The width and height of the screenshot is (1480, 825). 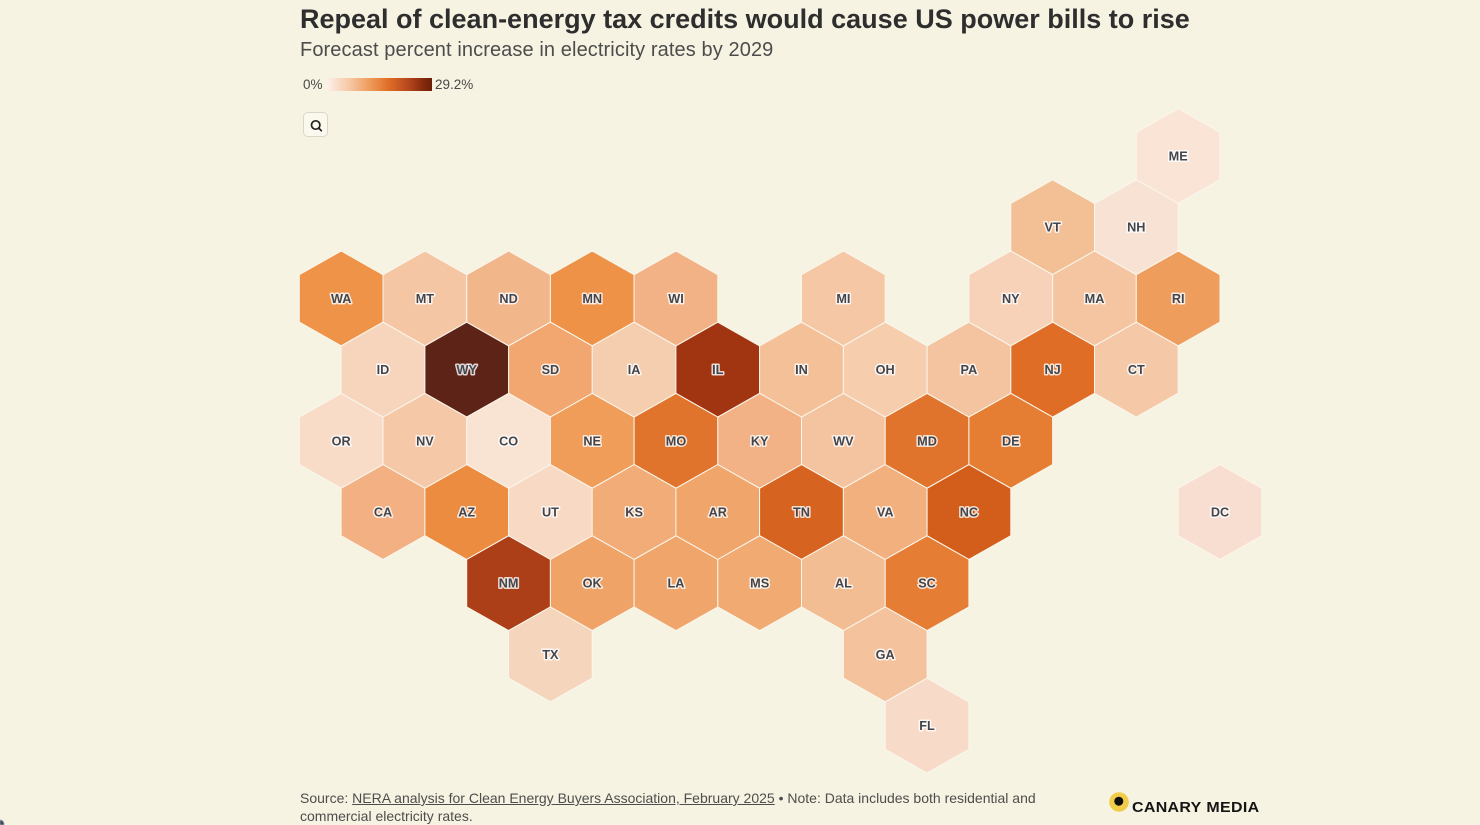 What do you see at coordinates (1095, 299) in the screenshot?
I see `svg-text: MA` at bounding box center [1095, 299].